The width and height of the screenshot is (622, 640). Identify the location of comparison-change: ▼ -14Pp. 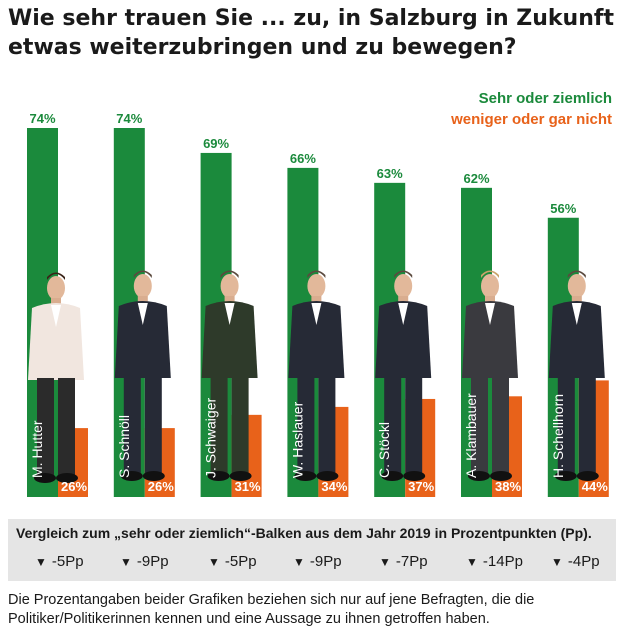
(494, 561).